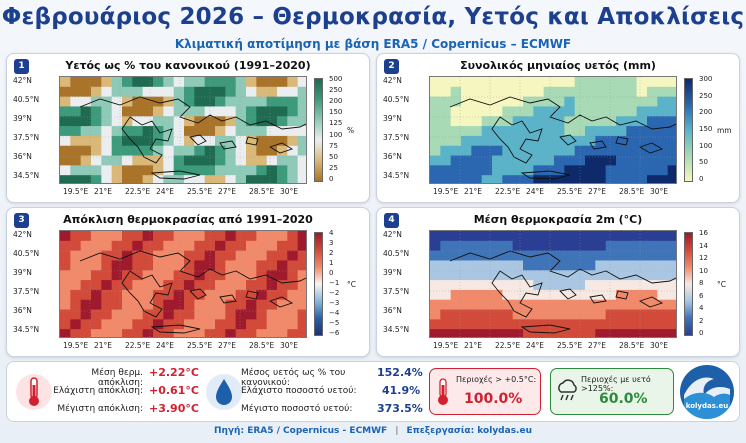 The height and width of the screenshot is (443, 746). Describe the element at coordinates (336, 123) in the screenshot. I see `colorbar-tick: 125` at that location.